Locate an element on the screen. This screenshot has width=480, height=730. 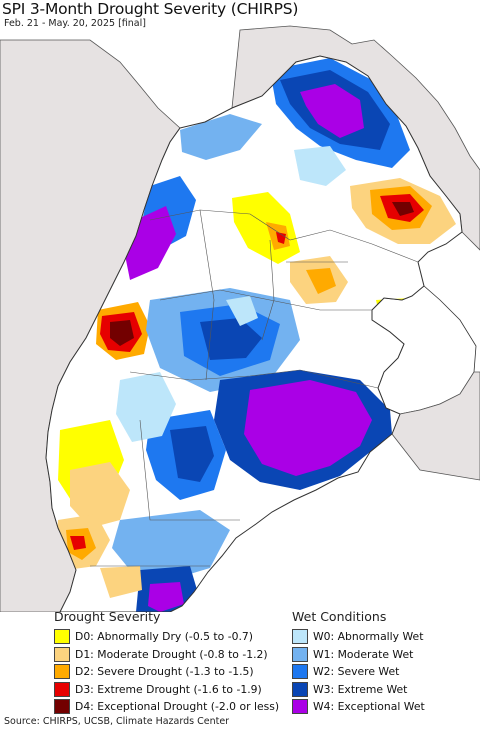
map-subtitle: Feb. 21 - May. 20, 2025 [final] is located at coordinates (75, 23).